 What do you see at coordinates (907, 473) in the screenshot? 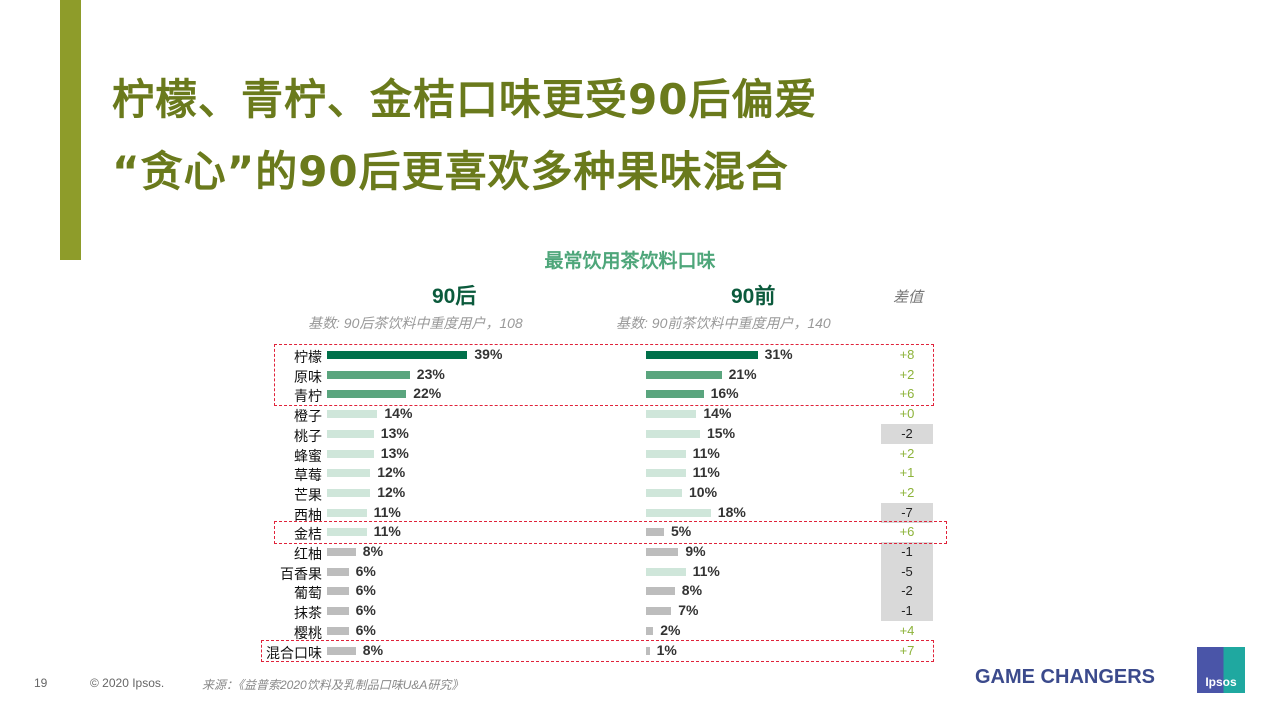
I see `diff-value: +1` at bounding box center [907, 473].